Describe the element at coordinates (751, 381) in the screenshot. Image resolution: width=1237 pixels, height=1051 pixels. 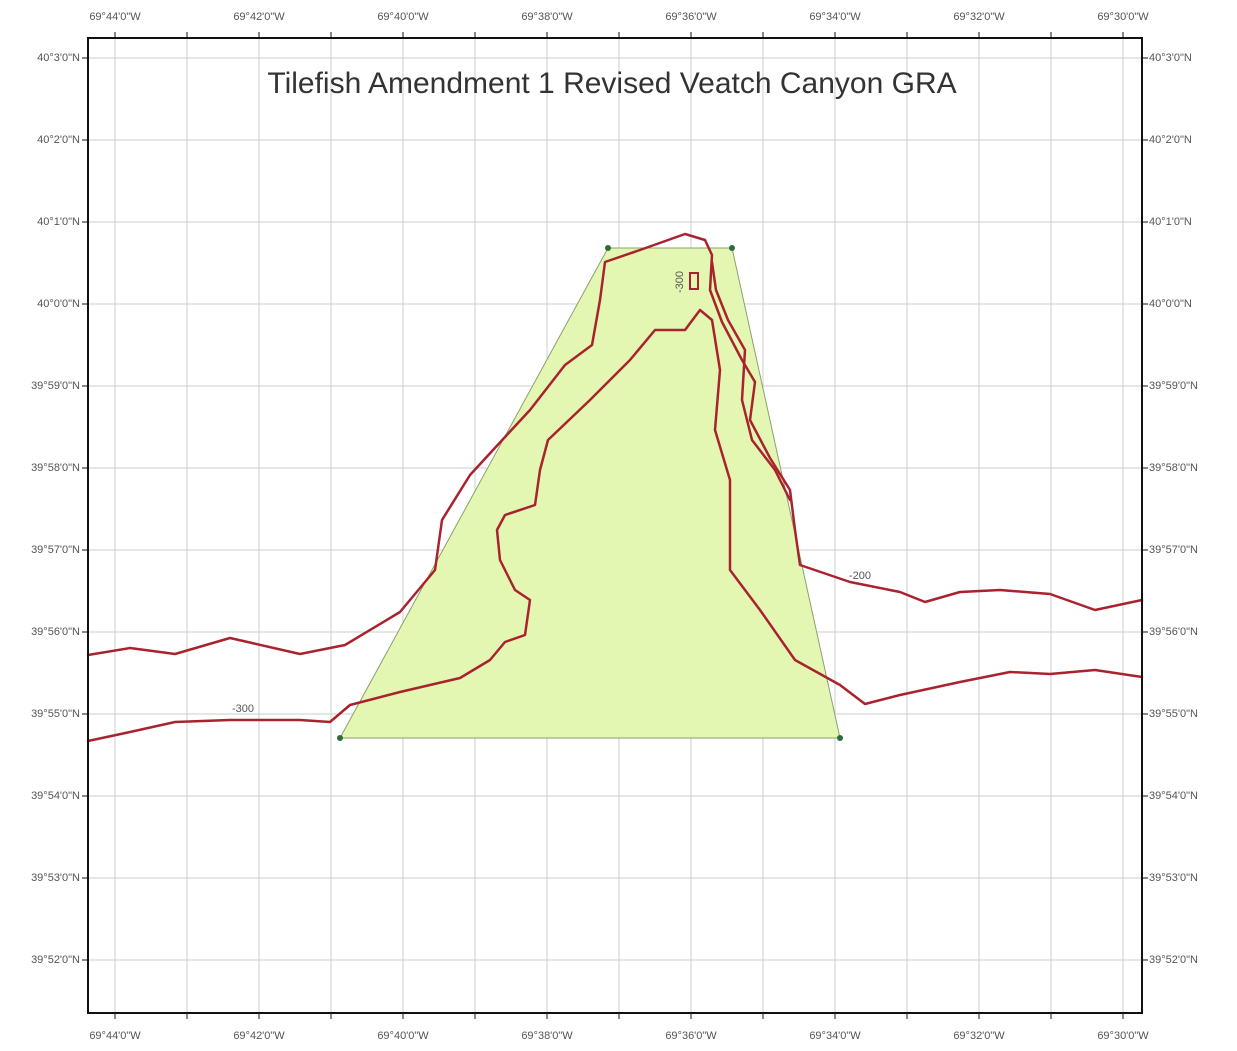
I see `contour-inner` at that location.